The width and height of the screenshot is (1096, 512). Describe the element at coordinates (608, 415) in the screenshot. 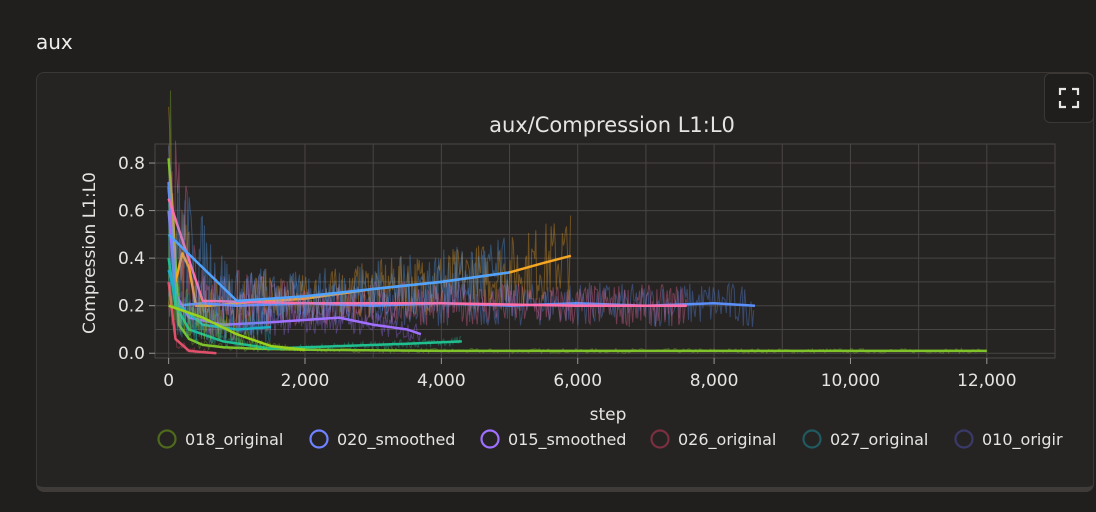

I see `x-axis-label: step` at that location.